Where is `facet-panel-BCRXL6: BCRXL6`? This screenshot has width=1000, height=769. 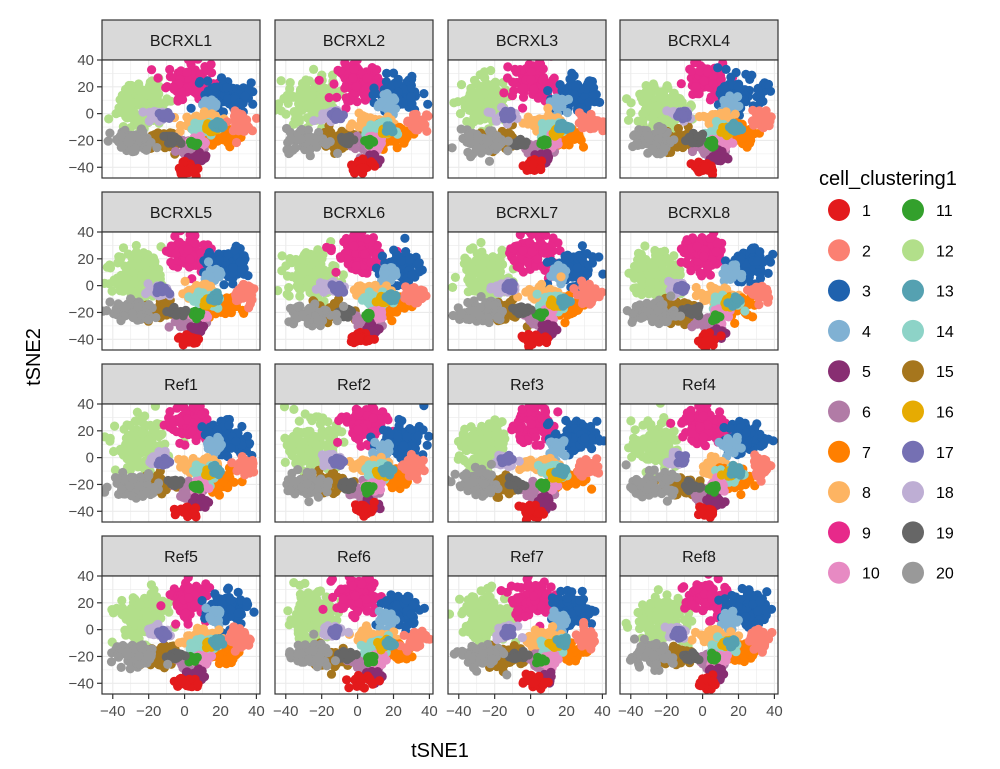
facet-panel-BCRXL6: BCRXL6 is located at coordinates (354, 271).